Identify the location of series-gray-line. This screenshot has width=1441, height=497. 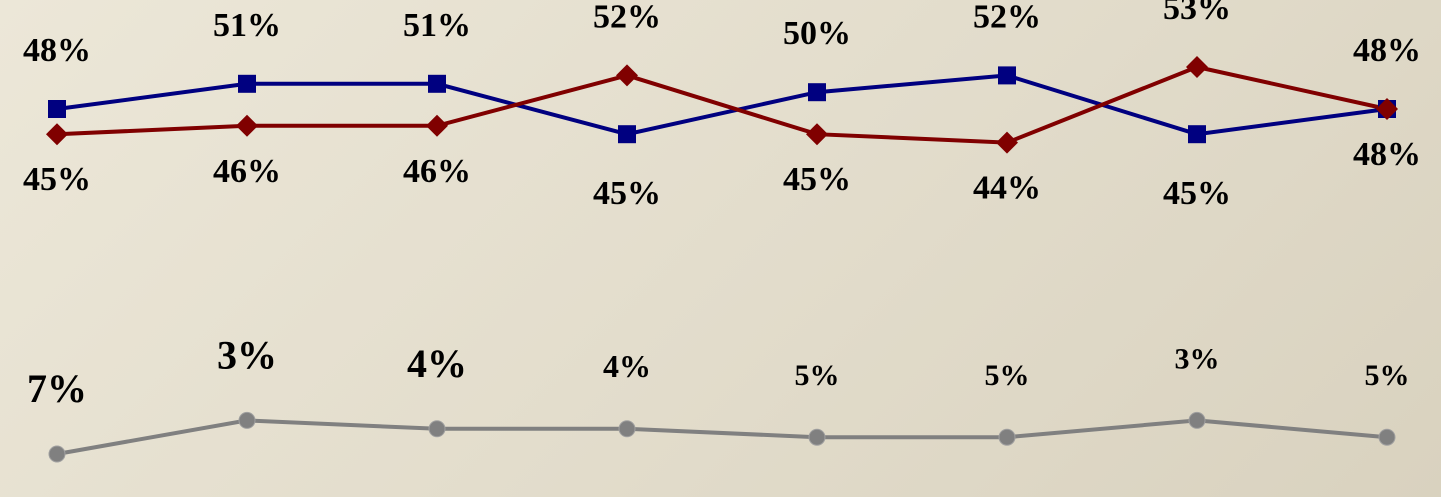
(722, 437).